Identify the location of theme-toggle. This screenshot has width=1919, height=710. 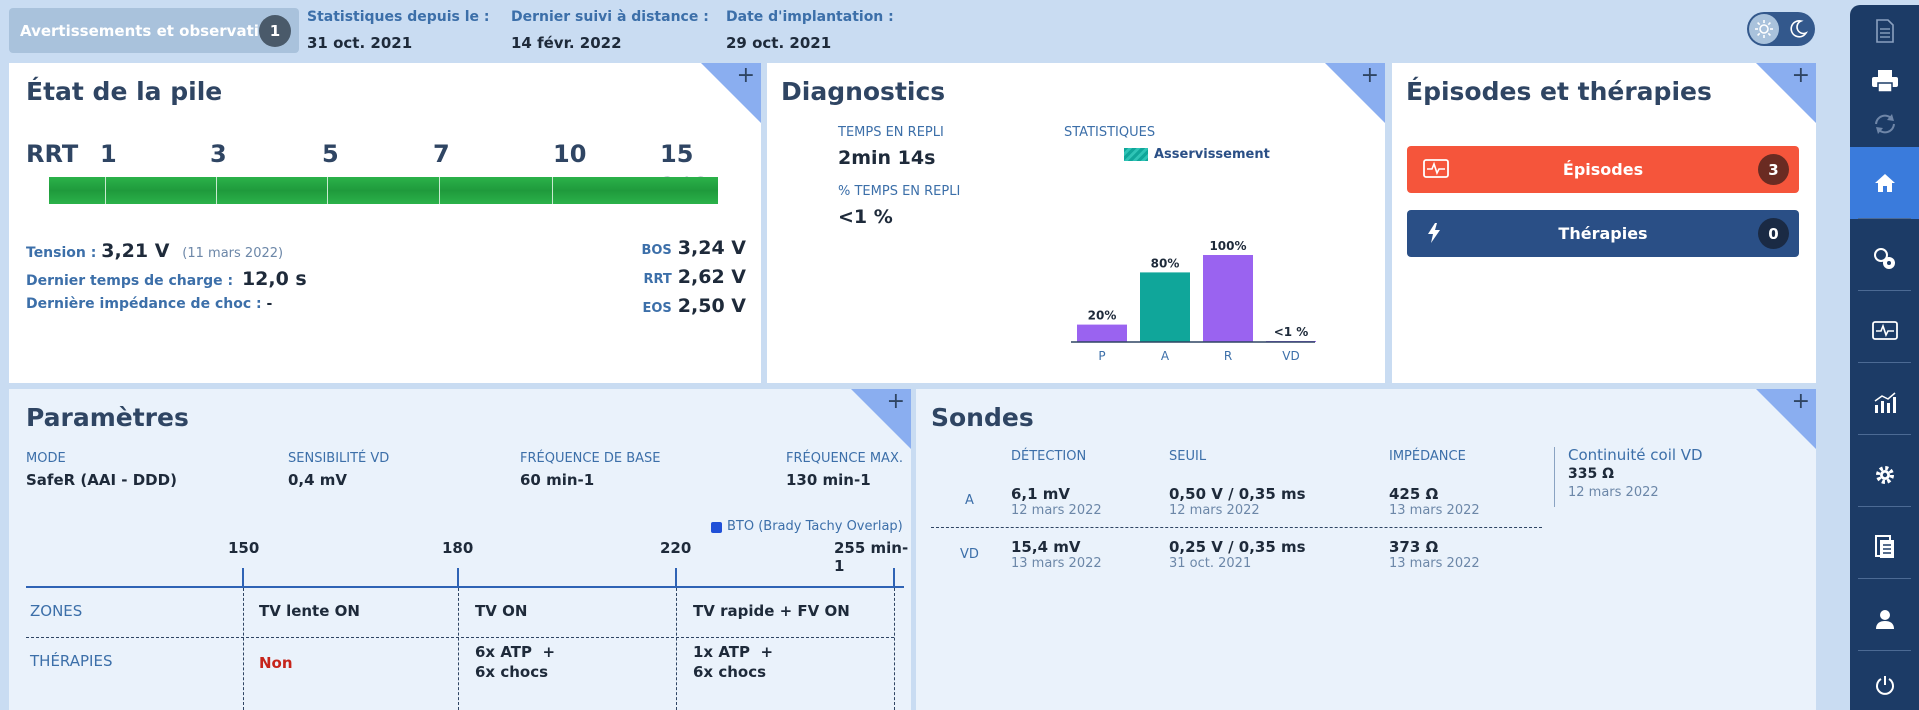
(1781, 29).